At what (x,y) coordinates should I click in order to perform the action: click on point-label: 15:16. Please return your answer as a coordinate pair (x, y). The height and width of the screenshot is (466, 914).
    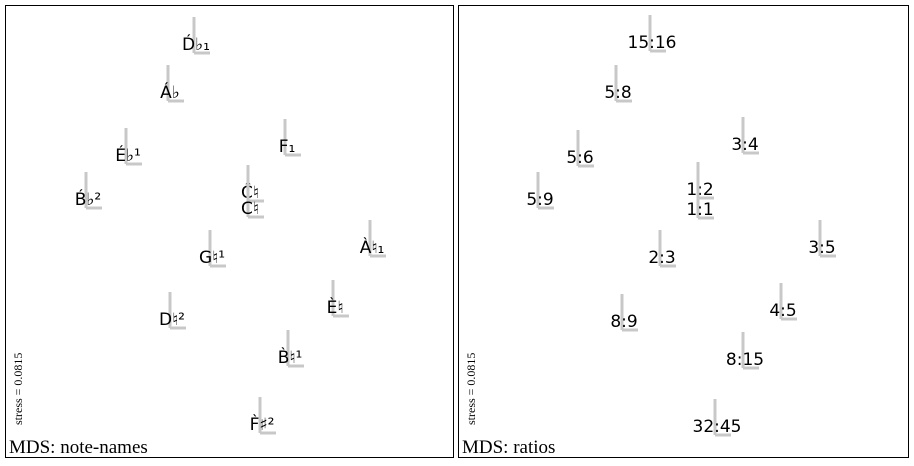
    Looking at the image, I should click on (652, 43).